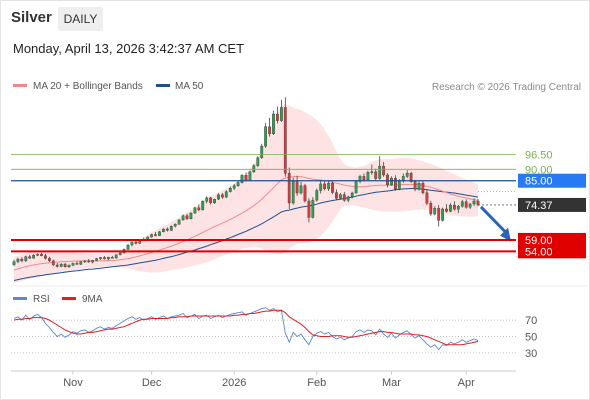 This screenshot has width=590, height=400. Describe the element at coordinates (108, 86) in the screenshot. I see `price-legend: MA 20 + Bollinger Bands MA 50` at that location.